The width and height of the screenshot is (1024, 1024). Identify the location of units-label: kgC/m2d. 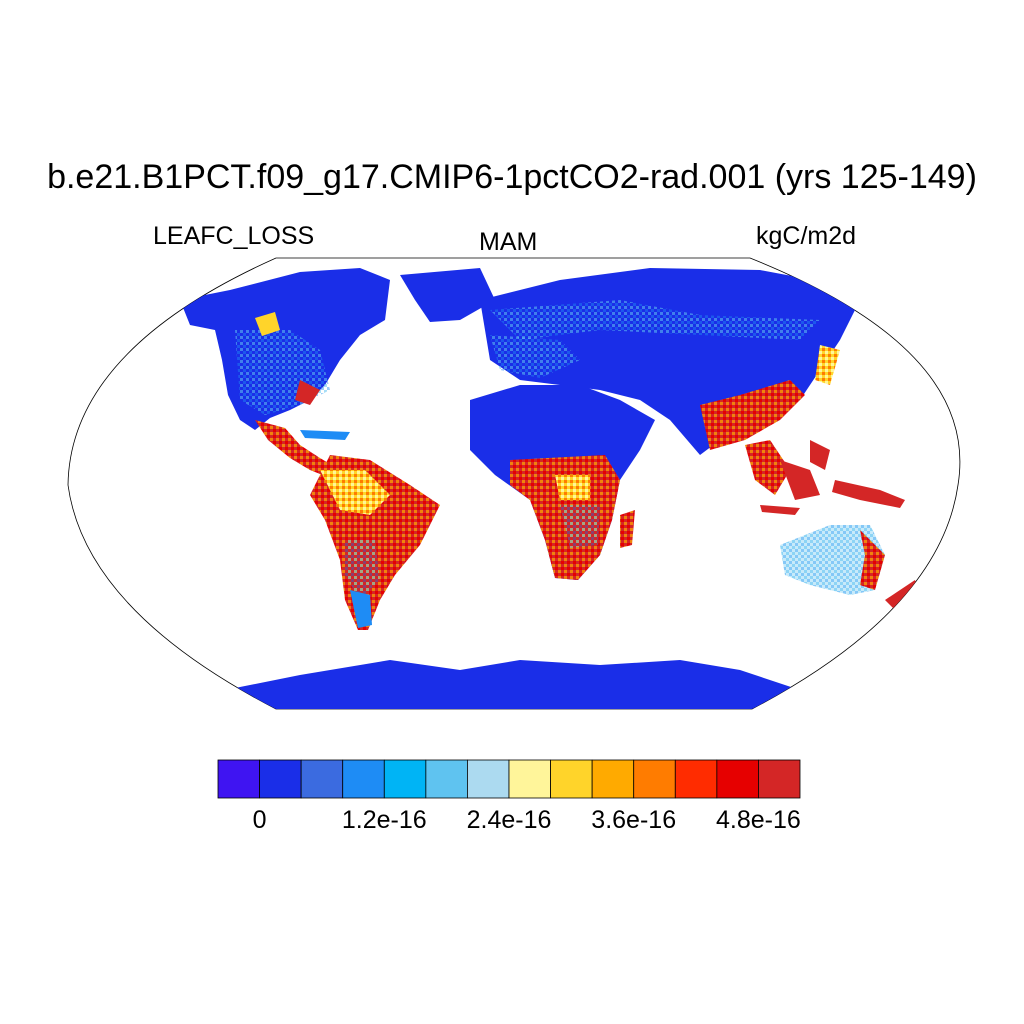
(806, 236).